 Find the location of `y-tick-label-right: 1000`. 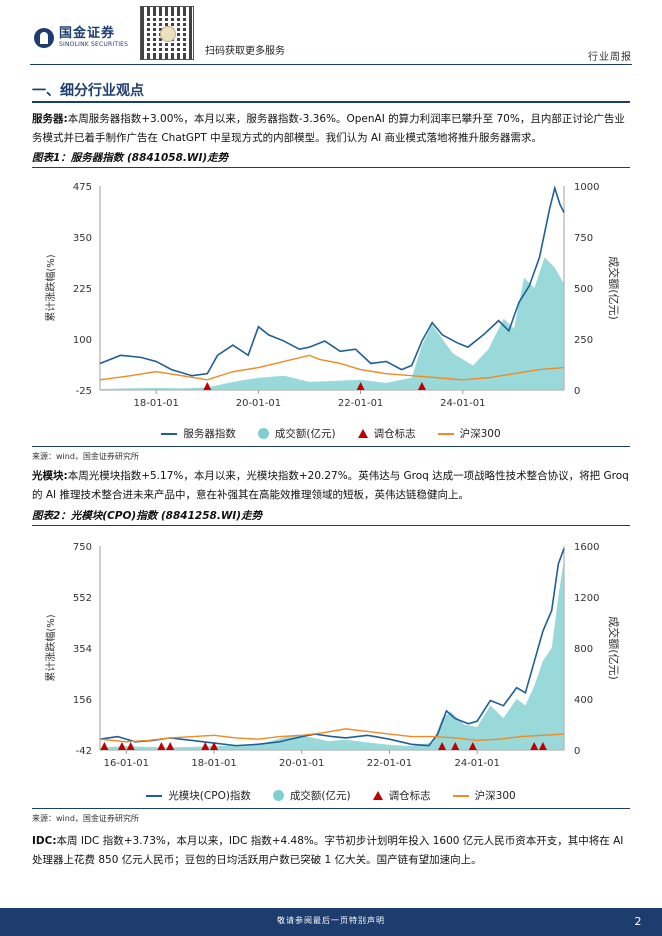

y-tick-label-right: 1000 is located at coordinates (586, 187).